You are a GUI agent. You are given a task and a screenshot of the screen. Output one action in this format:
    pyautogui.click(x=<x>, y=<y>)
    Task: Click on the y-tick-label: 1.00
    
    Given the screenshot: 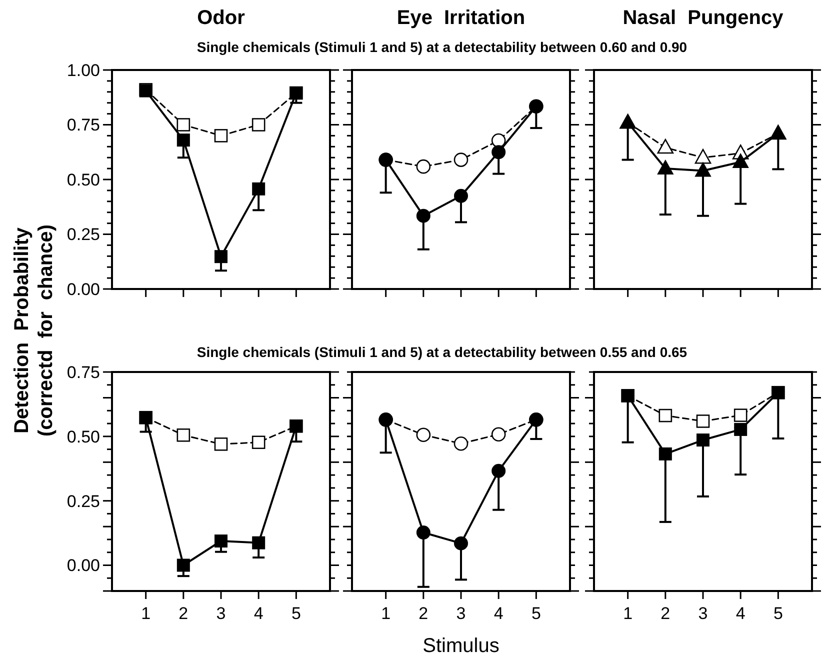 What is the action you would take?
    pyautogui.click(x=83, y=70)
    